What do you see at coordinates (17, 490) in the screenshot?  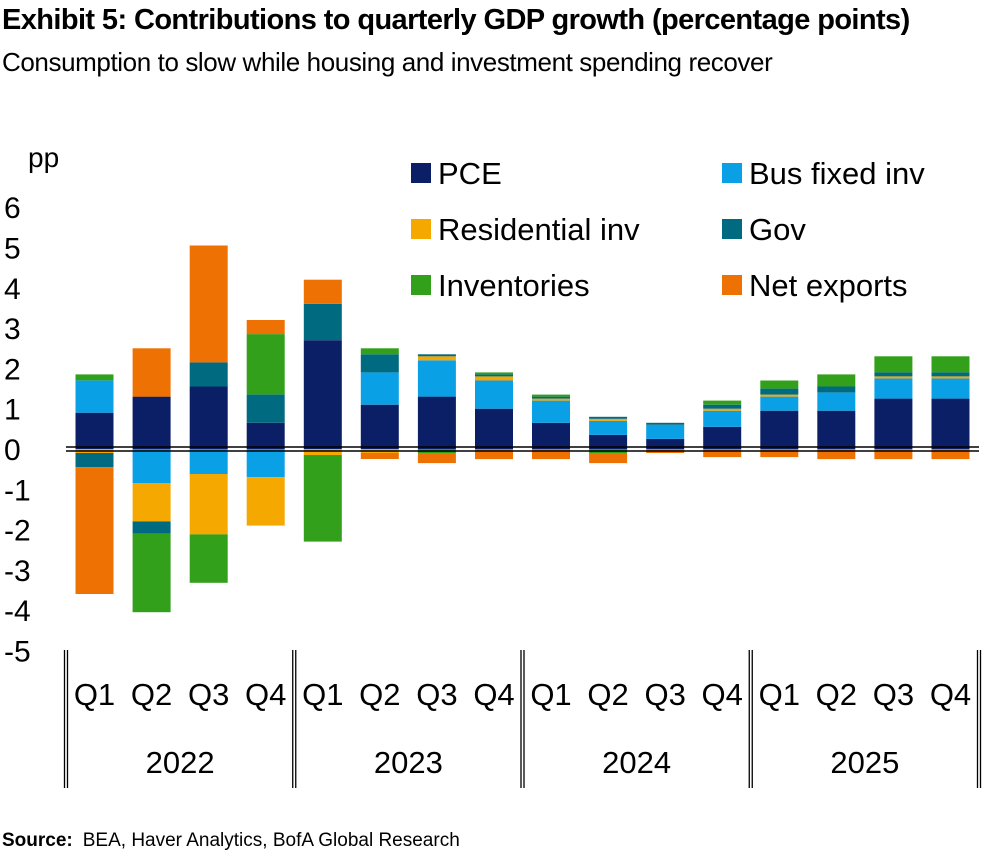 I see `y-tick-label: -1` at bounding box center [17, 490].